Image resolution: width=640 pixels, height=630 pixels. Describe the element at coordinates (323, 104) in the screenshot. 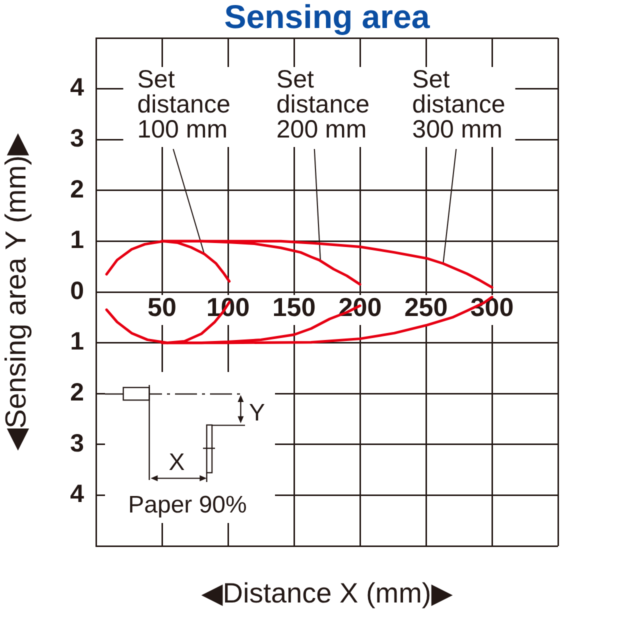

I see `annotation: Set distance 200 mm` at that location.